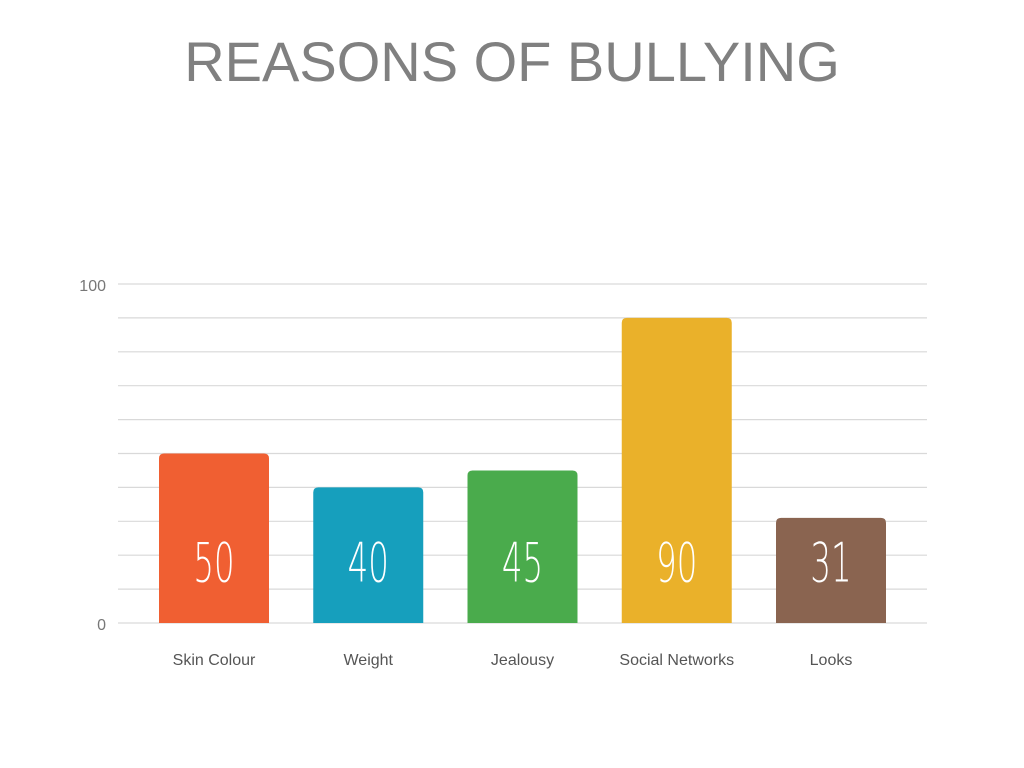  What do you see at coordinates (830, 564) in the screenshot?
I see `bar-value-label: 31` at bounding box center [830, 564].